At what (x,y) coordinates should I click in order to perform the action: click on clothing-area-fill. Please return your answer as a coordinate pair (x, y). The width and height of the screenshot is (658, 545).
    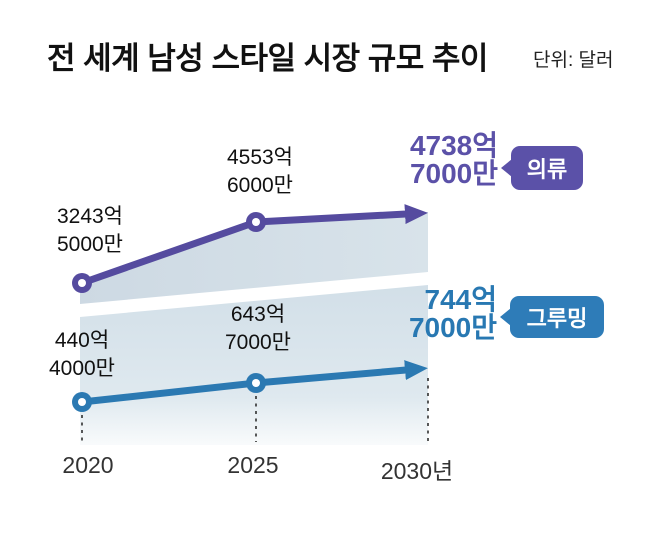
    Looking at the image, I should click on (254, 258).